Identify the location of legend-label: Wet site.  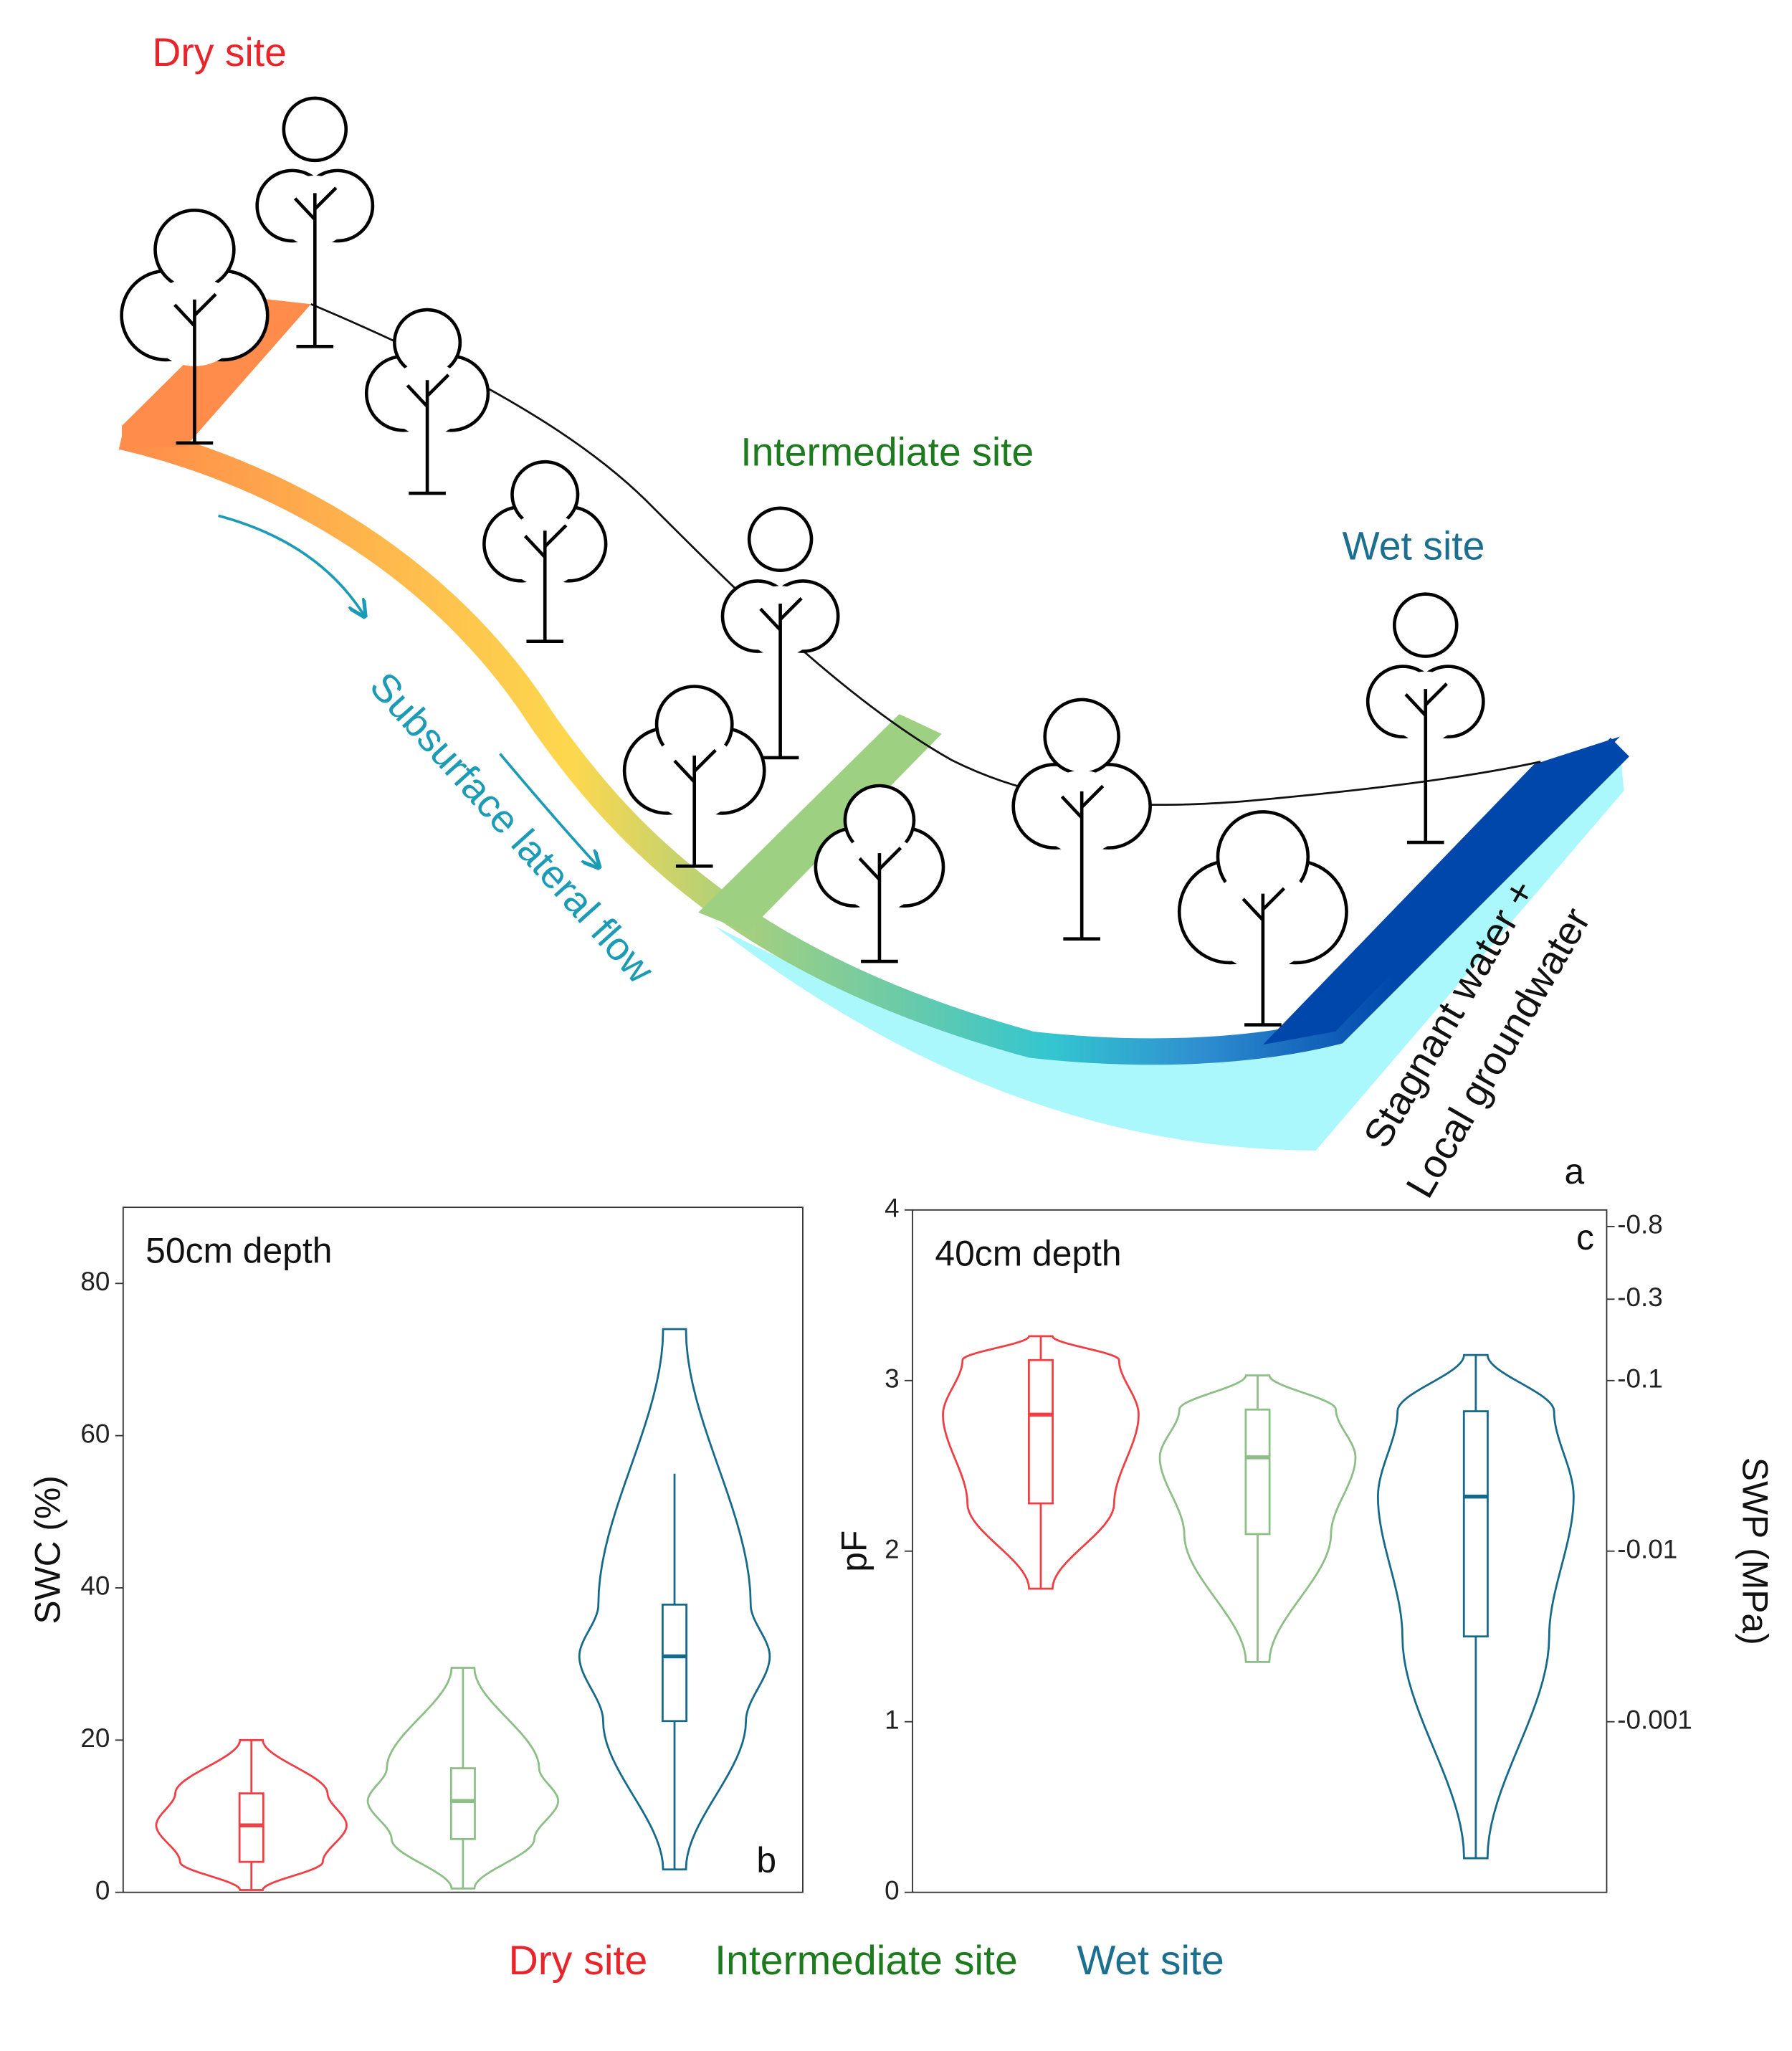
(1150, 1961).